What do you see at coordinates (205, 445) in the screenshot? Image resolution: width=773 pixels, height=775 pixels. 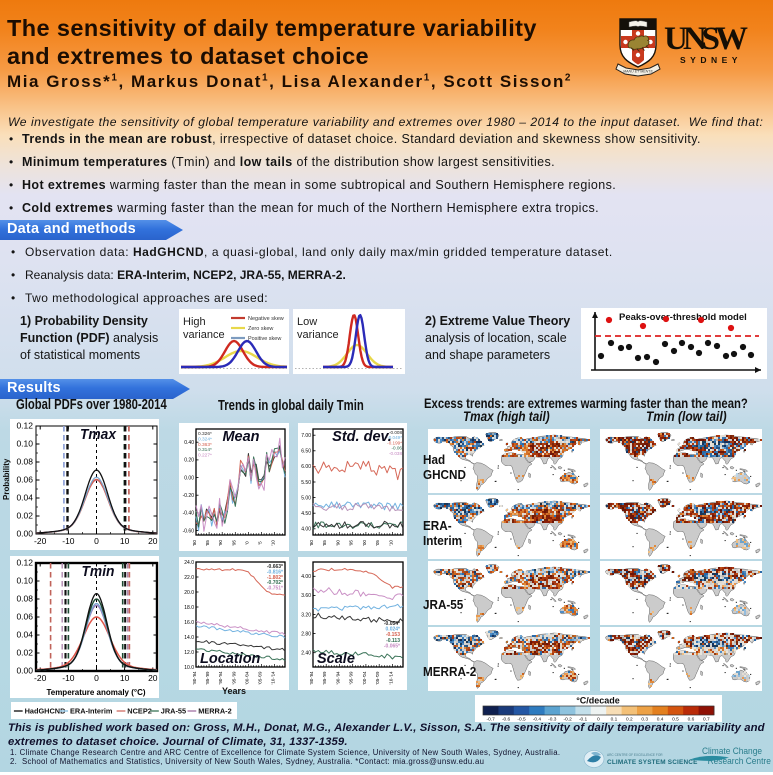 I see `svg-text: 0.363*` at bounding box center [205, 445].